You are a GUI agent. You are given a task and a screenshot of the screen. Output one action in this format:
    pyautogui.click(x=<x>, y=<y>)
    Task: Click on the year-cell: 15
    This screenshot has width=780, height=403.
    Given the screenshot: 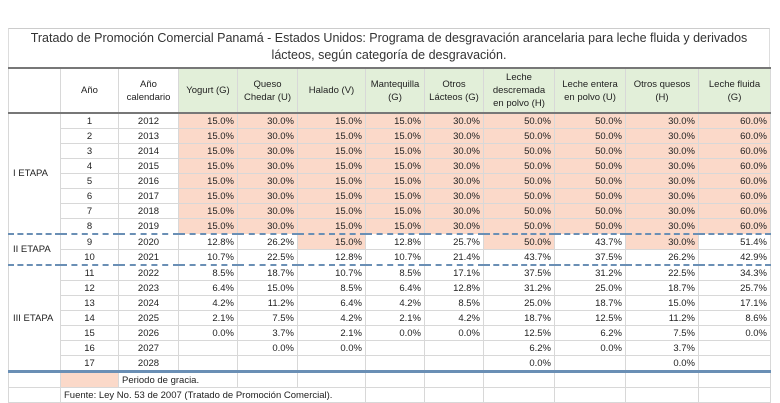 What is the action you would take?
    pyautogui.click(x=89, y=333)
    